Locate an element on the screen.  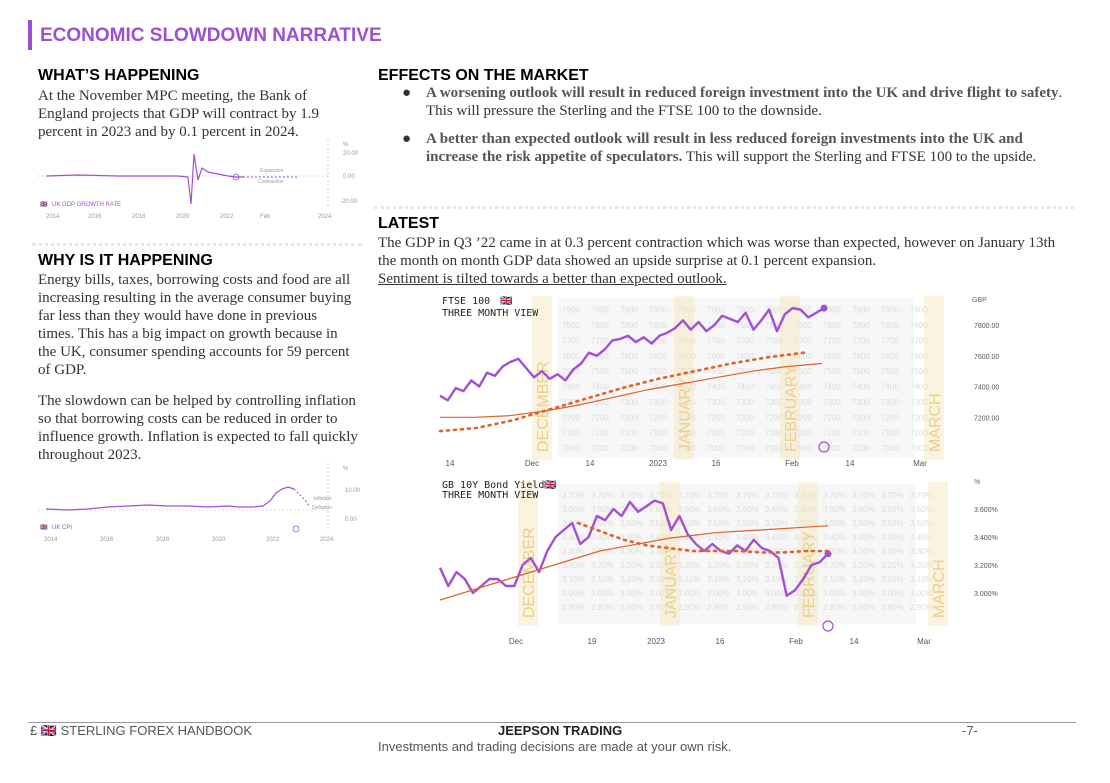
ftse-xtick: Feb is located at coordinates (792, 463).